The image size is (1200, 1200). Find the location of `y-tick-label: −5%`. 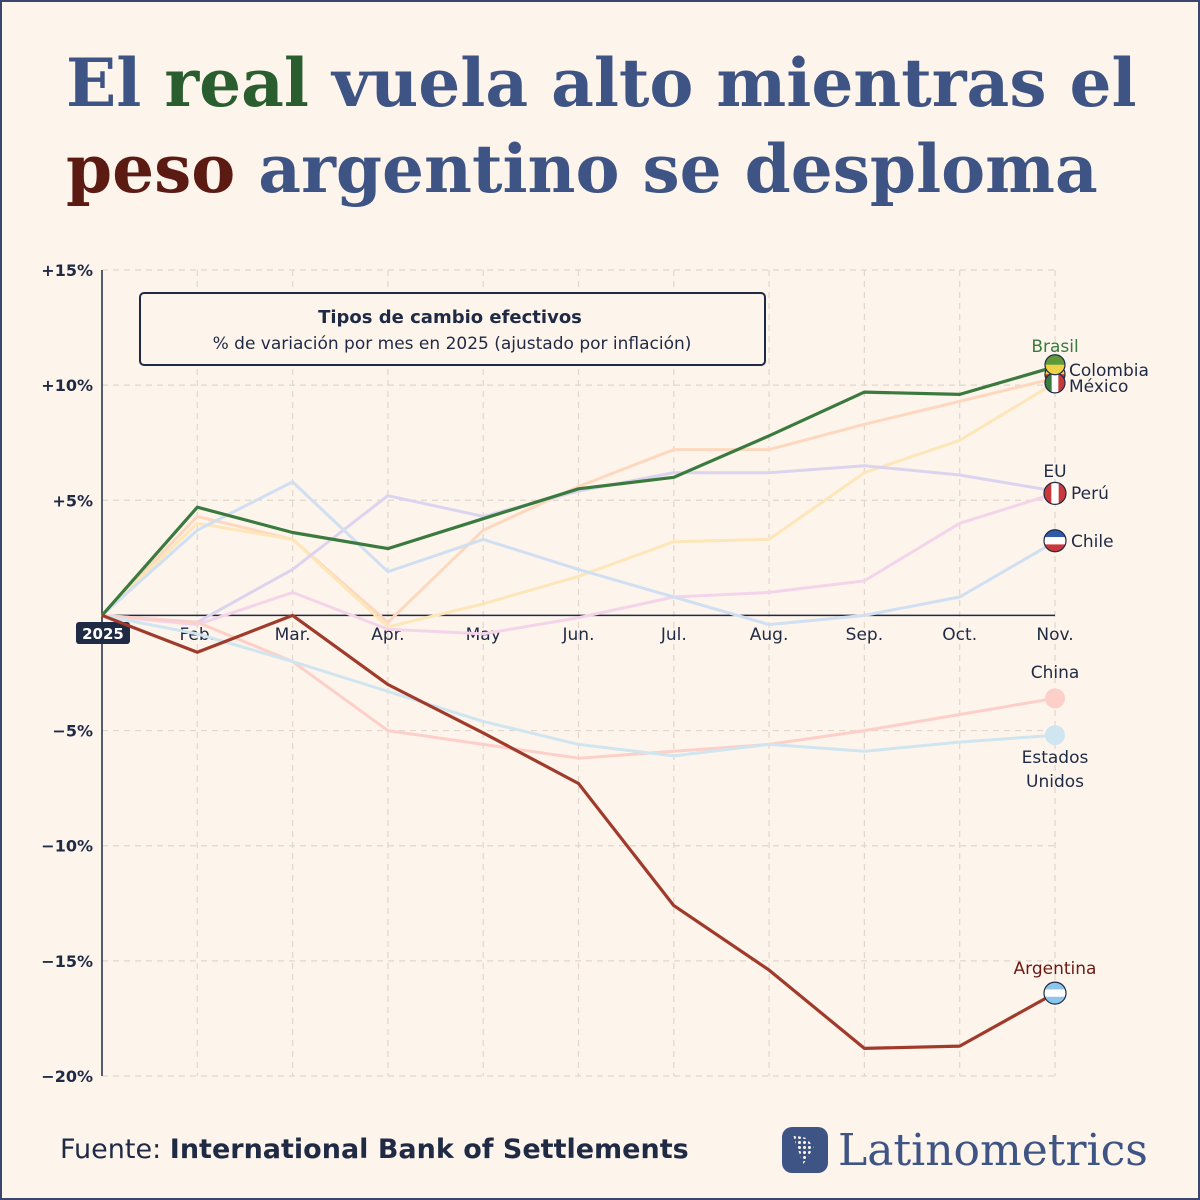

y-tick-label: −5% is located at coordinates (72, 731).